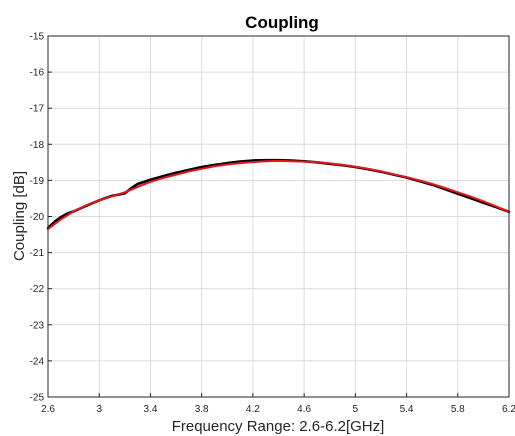  Describe the element at coordinates (407, 409) in the screenshot. I see `x-tick-label: 5.4` at that location.